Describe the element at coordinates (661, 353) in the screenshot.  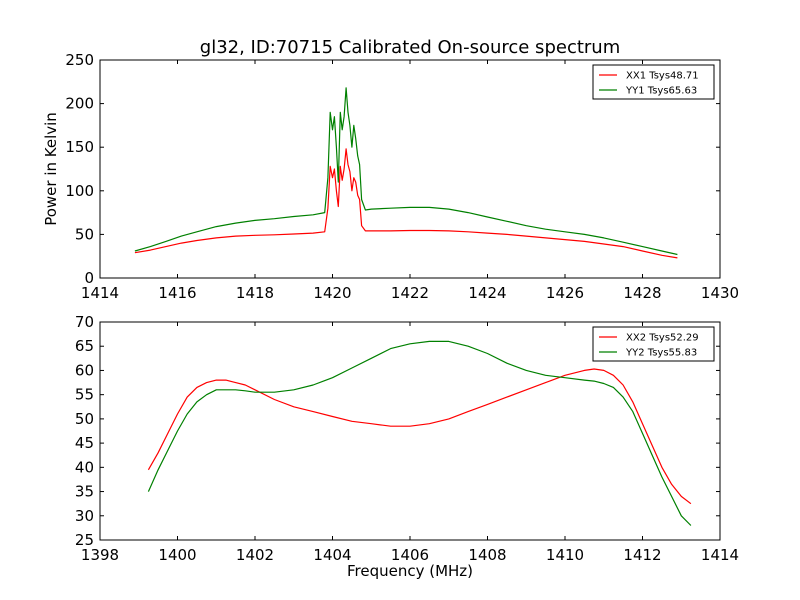
I see `legend-label-2: YY2 Tsys55.83` at that location.